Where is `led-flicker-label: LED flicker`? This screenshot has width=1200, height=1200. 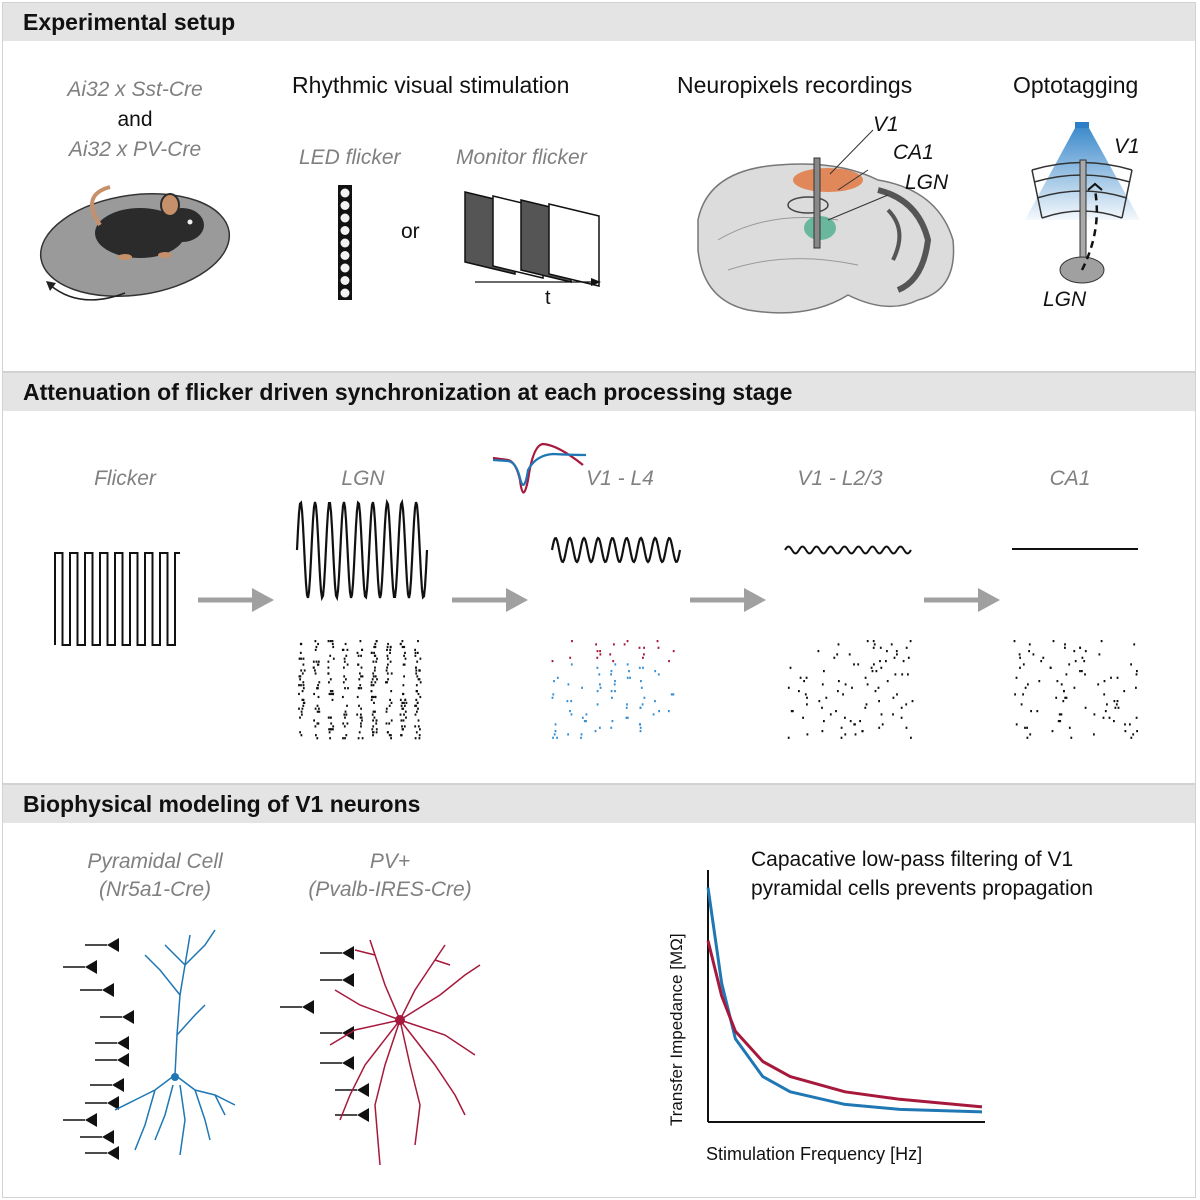 led-flicker-label: LED flicker is located at coordinates (350, 157).